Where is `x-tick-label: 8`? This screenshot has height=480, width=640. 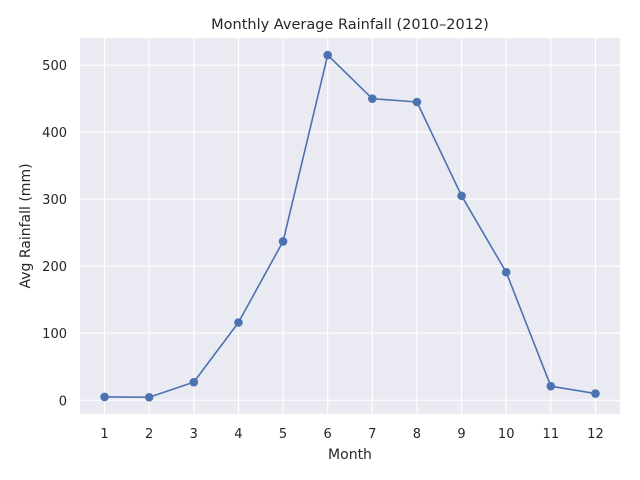
x-tick-label: 8 is located at coordinates (417, 434).